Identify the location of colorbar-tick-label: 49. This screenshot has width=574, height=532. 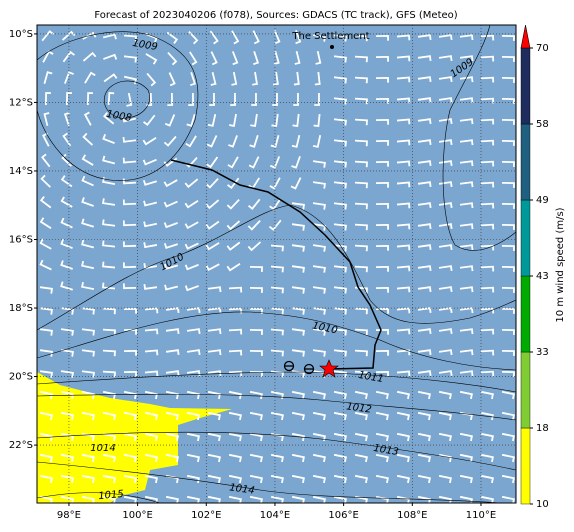
(542, 200).